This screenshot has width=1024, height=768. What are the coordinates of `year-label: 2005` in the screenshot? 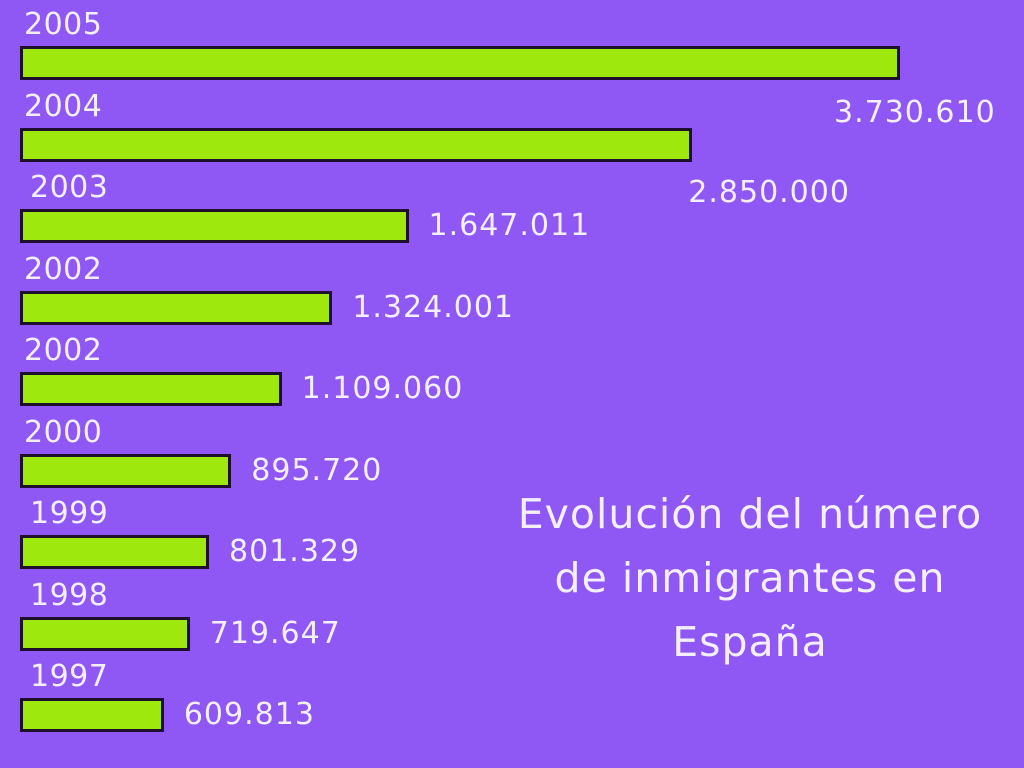 It's located at (63, 24).